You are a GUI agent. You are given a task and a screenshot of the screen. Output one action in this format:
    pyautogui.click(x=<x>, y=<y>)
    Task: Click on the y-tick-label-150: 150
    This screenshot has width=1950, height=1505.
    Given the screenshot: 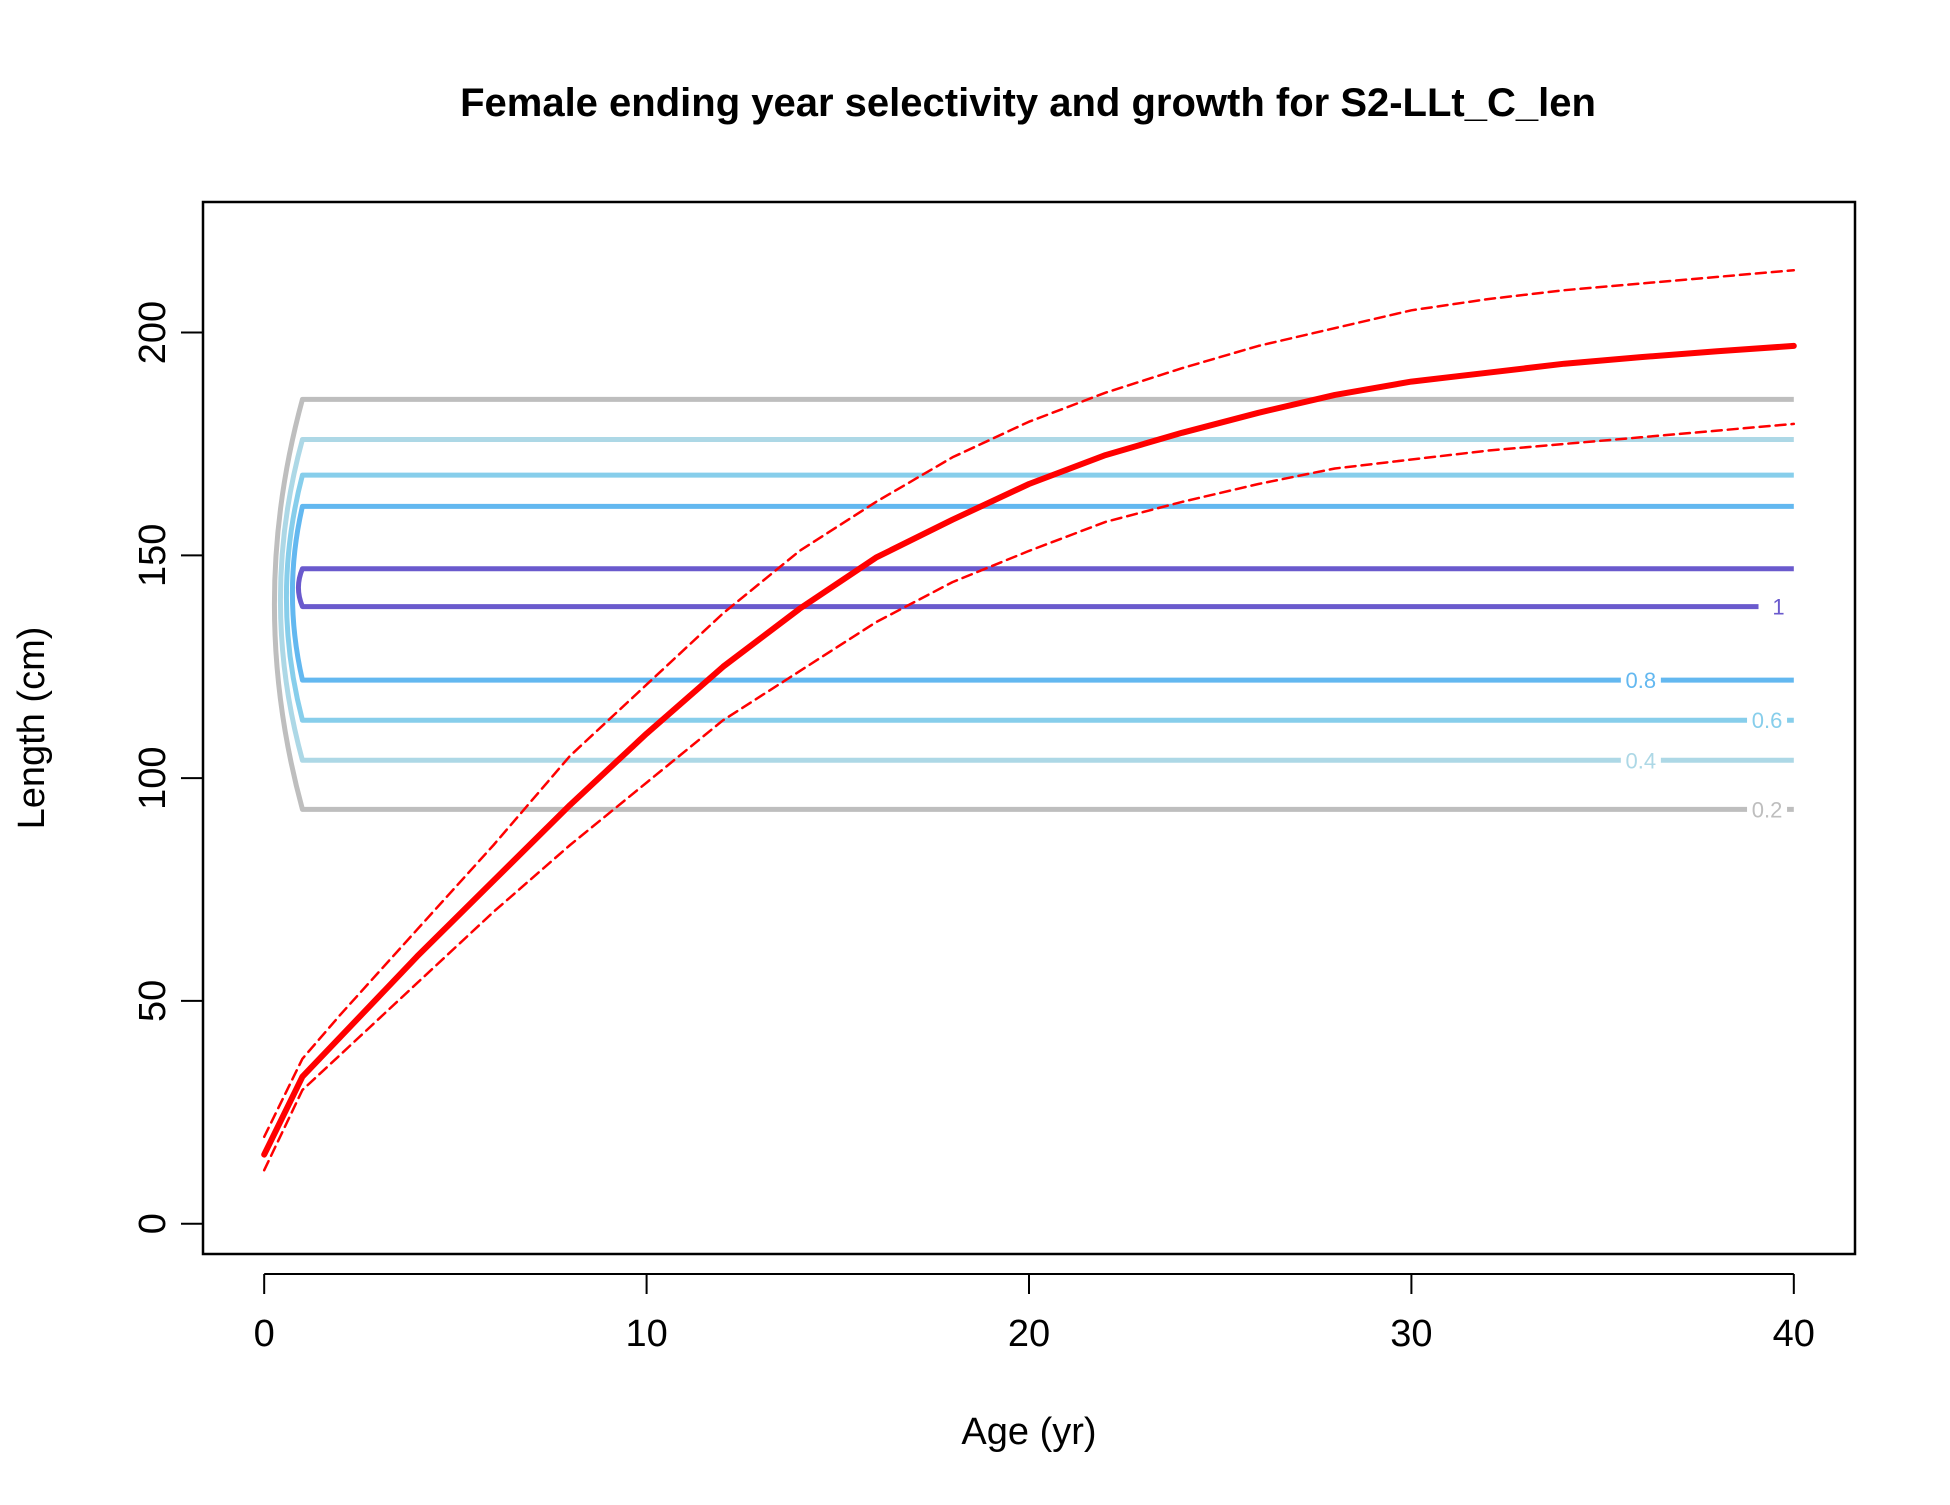 What is the action you would take?
    pyautogui.click(x=153, y=555)
    